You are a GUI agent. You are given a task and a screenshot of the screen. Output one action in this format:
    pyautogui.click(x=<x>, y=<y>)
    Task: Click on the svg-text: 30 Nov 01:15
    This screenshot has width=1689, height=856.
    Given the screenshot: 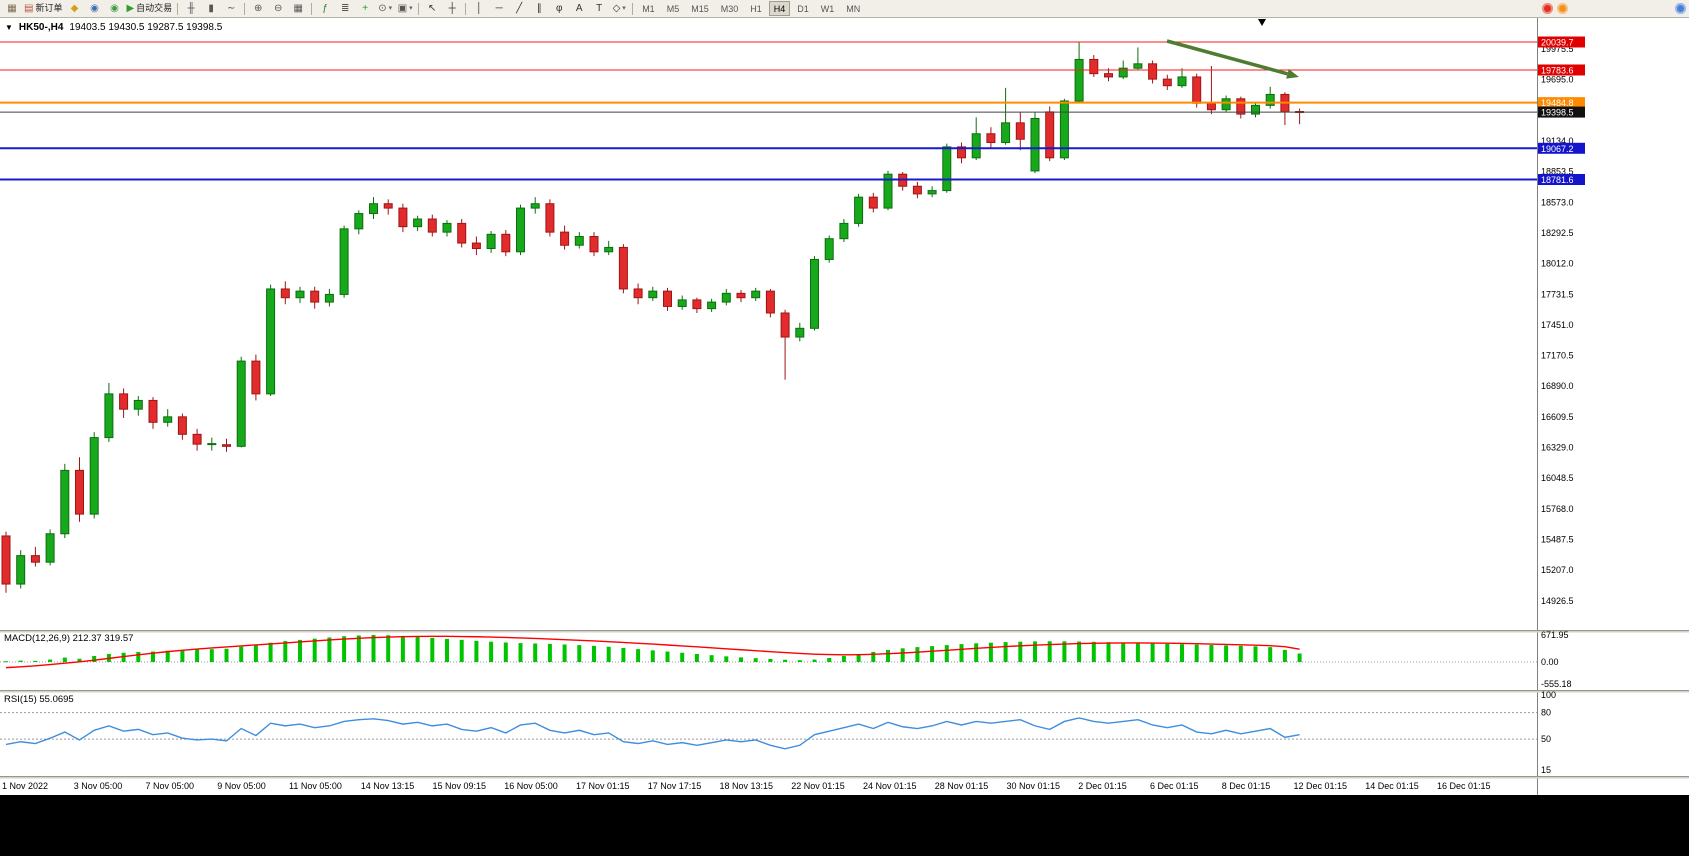 What is the action you would take?
    pyautogui.click(x=1034, y=786)
    